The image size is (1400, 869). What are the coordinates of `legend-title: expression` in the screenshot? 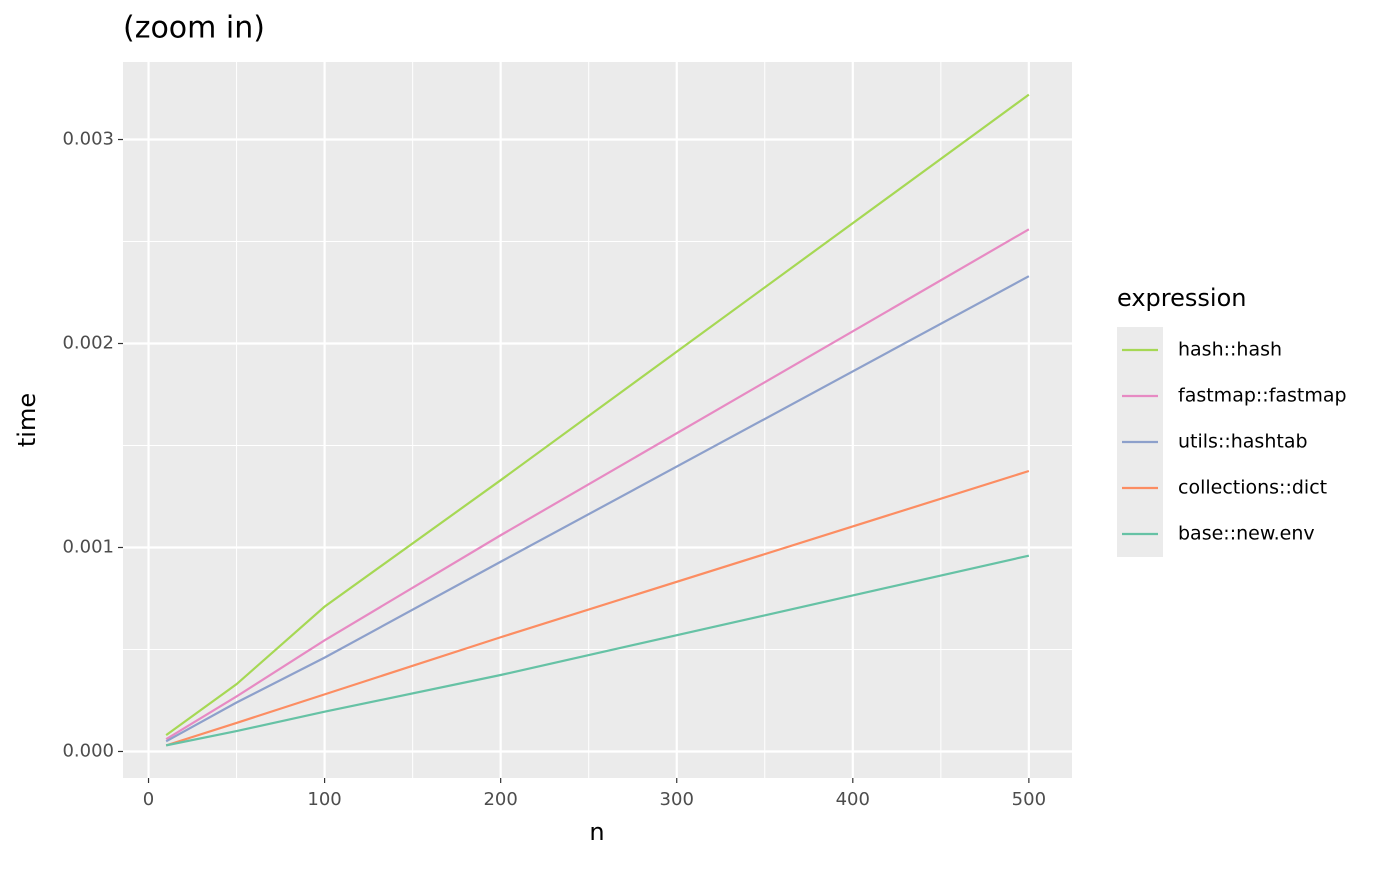 It's located at (1181, 298).